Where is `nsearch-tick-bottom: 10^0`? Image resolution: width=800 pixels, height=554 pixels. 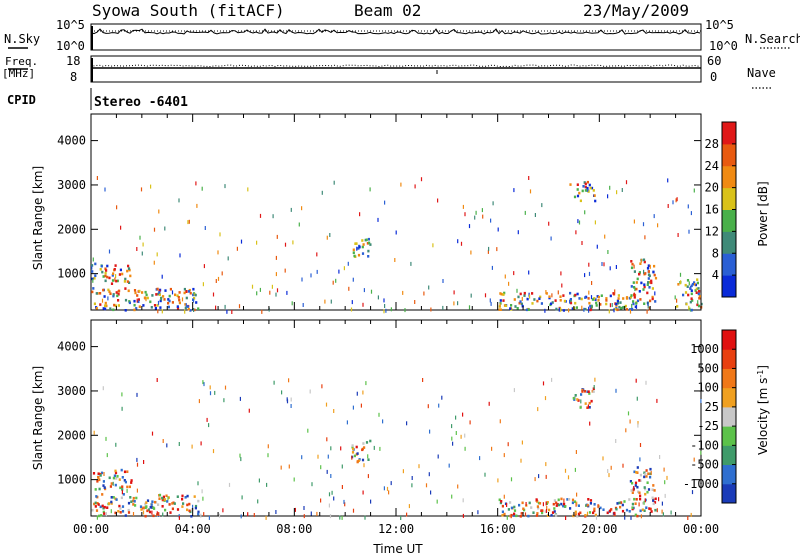
nsearch-tick-bottom: 10^0 is located at coordinates (723, 46).